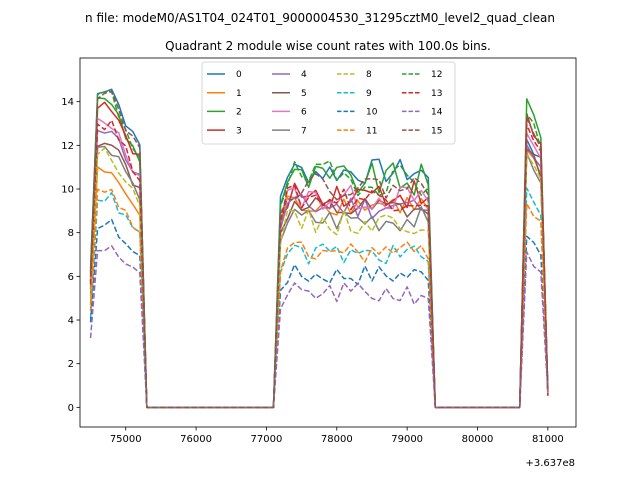 The height and width of the screenshot is (480, 640). What do you see at coordinates (436, 94) in the screenshot?
I see `legend-label-13: 13` at bounding box center [436, 94].